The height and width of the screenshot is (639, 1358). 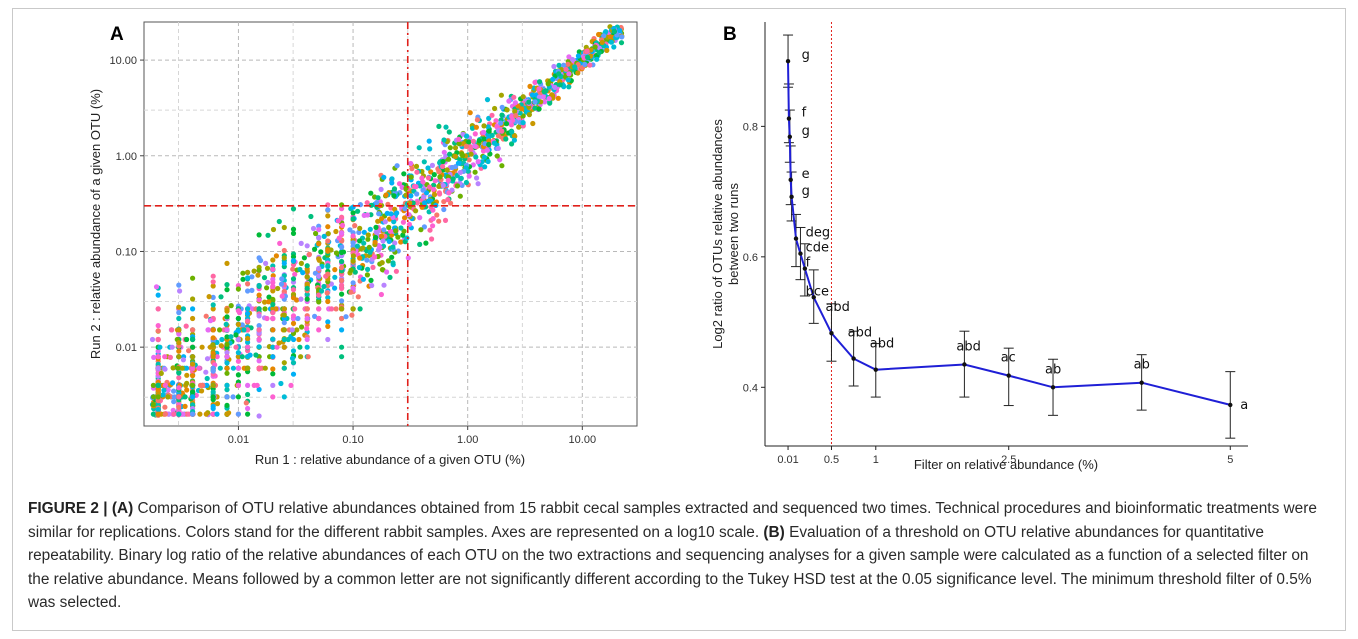 I want to click on panel-b-letter: B, so click(x=730, y=34).